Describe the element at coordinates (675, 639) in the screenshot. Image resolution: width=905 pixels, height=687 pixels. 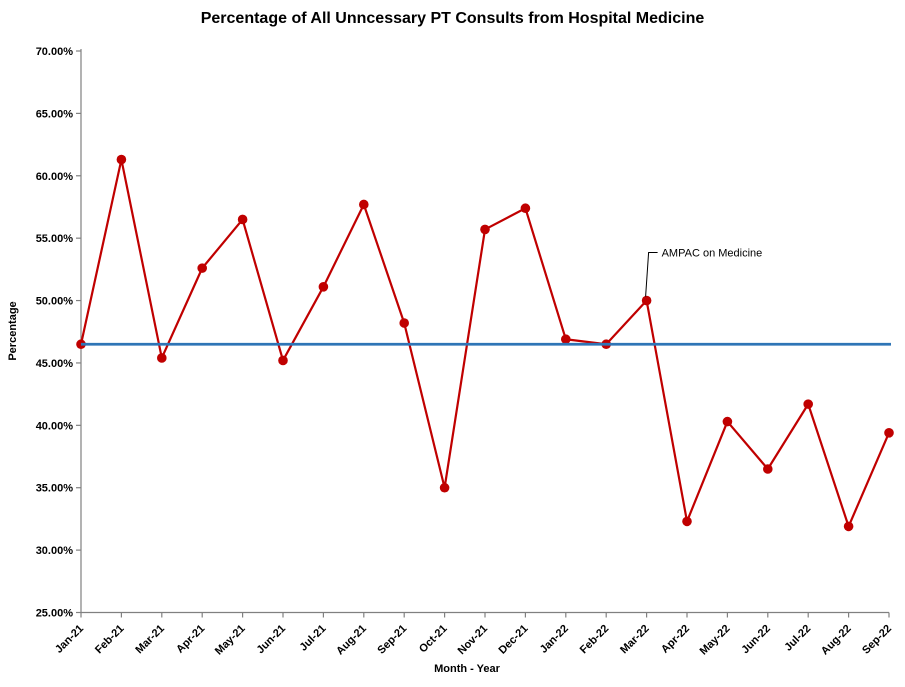
I see `x-tick-label-apr-22: Apr-22` at that location.